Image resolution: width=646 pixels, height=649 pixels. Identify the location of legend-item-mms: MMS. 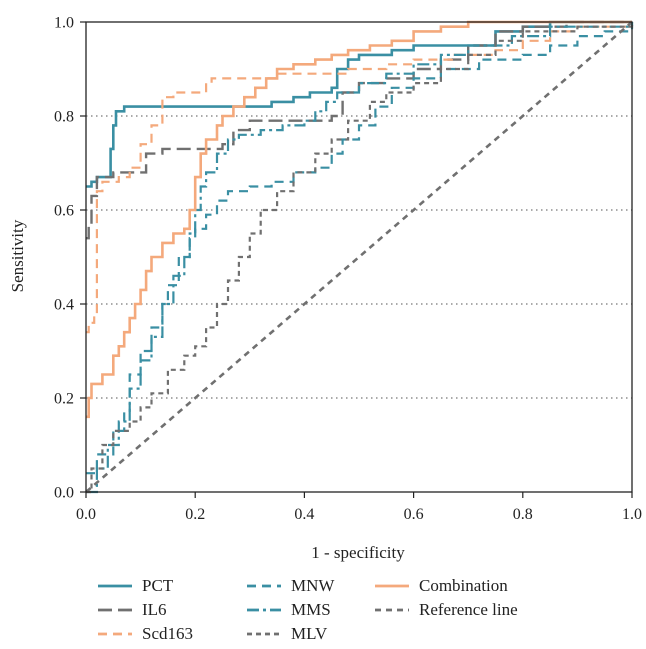
(289, 609).